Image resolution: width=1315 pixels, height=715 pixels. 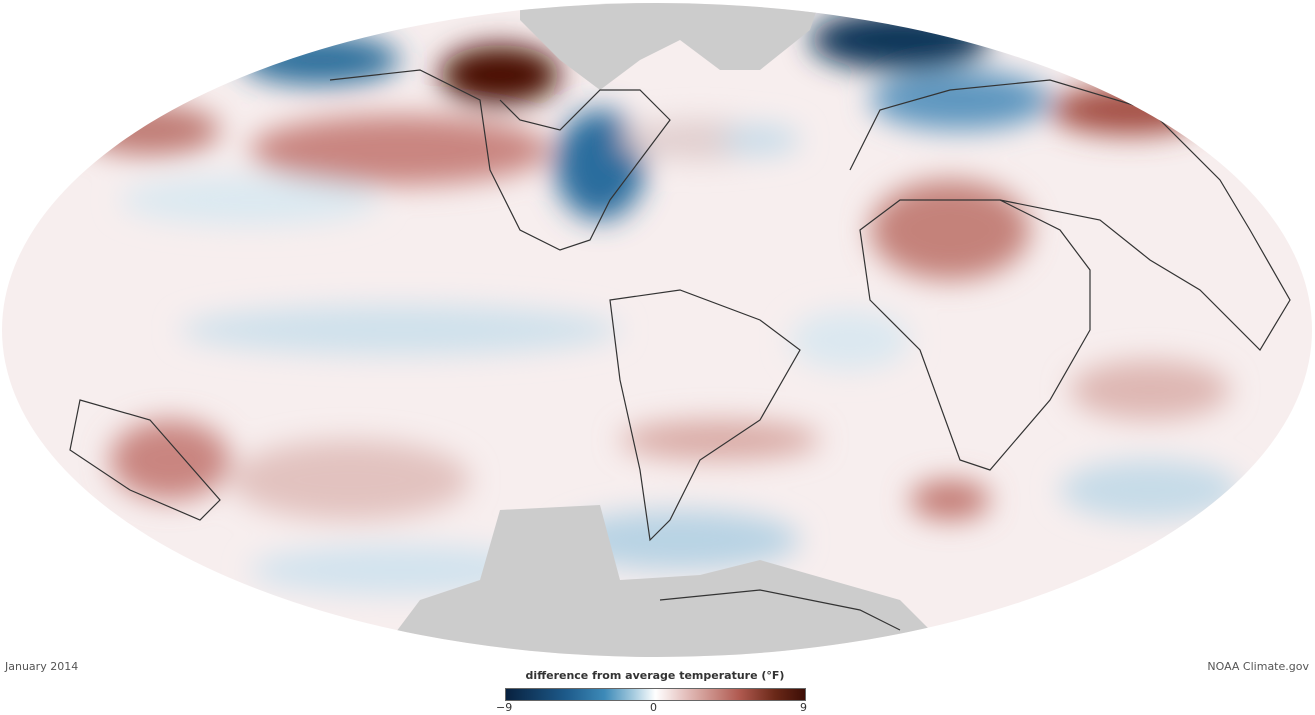 I want to click on legend-title: difference from average temperature (°F), so click(x=655, y=675).